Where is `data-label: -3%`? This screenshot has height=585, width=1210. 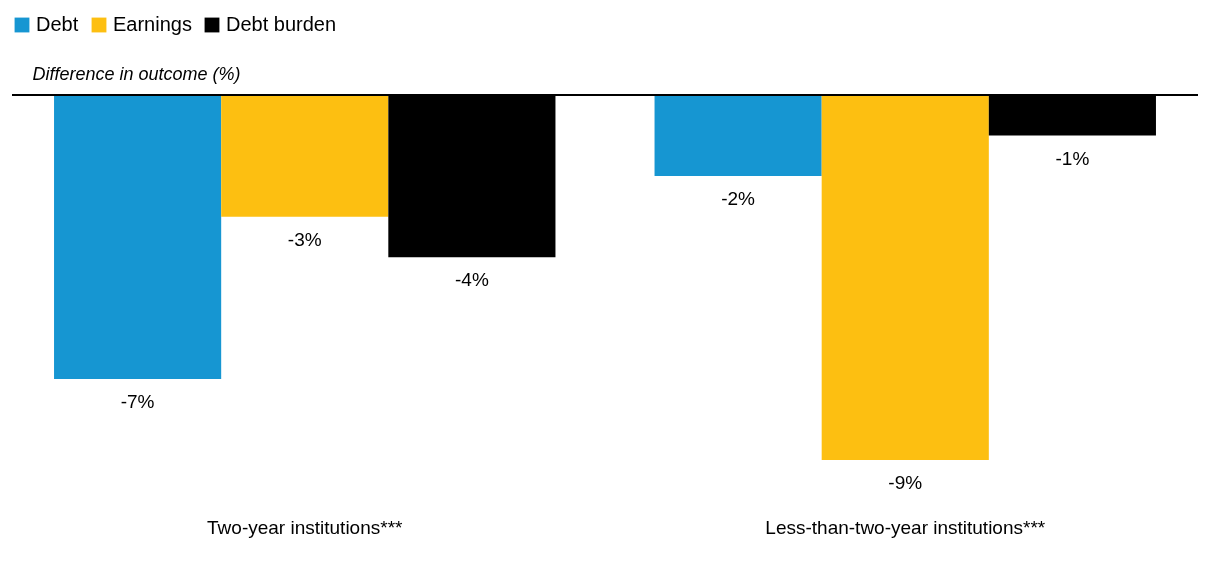 data-label: -3% is located at coordinates (304, 239).